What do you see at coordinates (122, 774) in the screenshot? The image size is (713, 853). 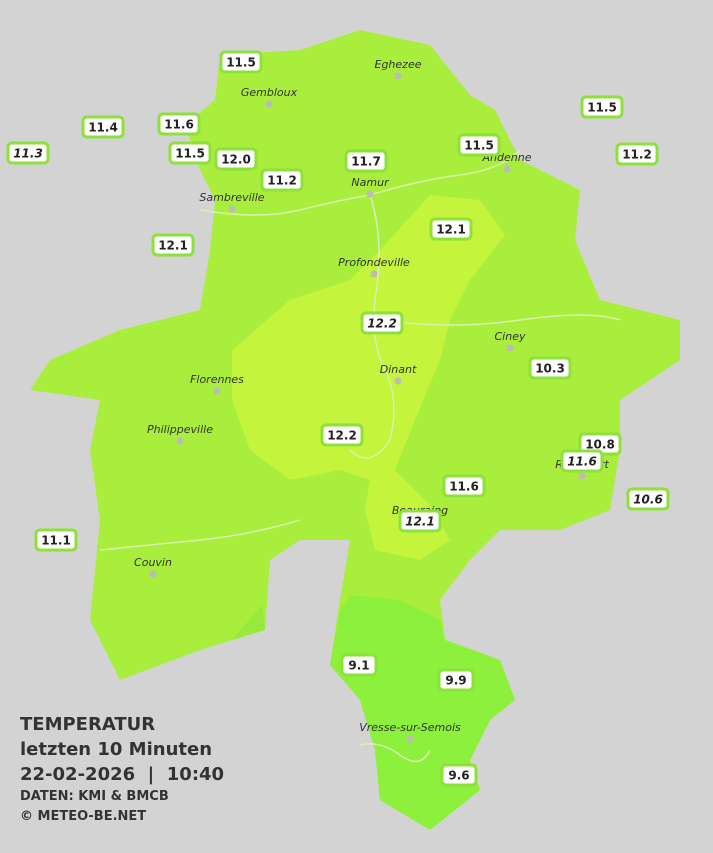 I see `legend-datetime: 22-02-2026 | 10:40` at bounding box center [122, 774].